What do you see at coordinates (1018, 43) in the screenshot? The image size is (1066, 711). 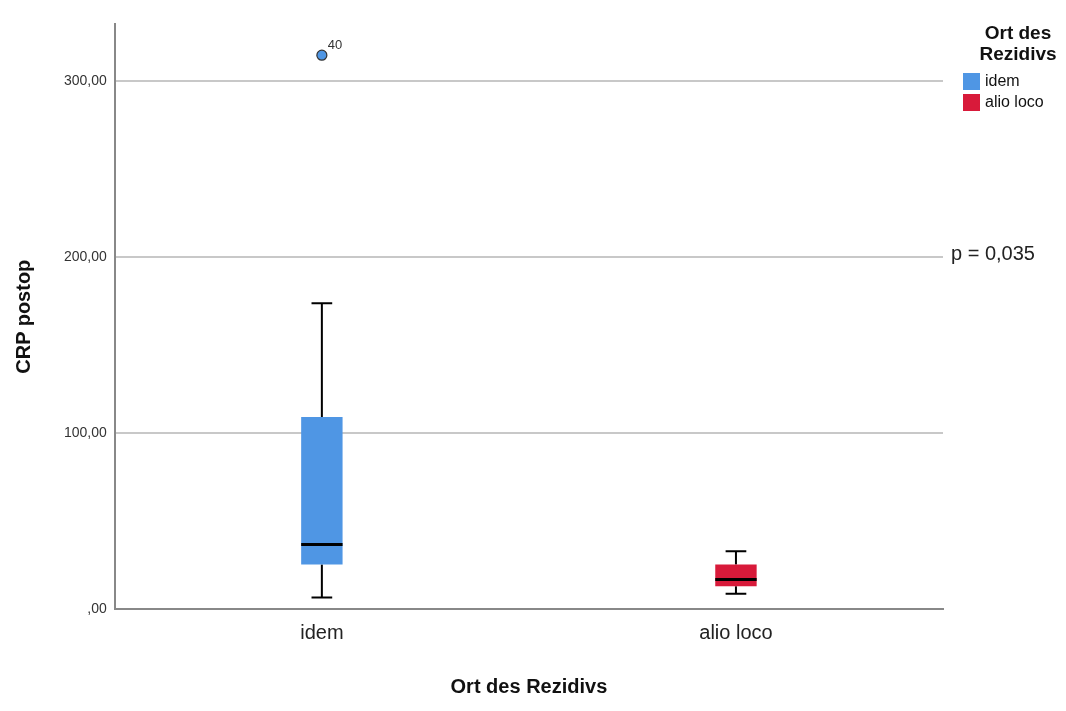 I see `legend-title: Ort des Rezidivs` at bounding box center [1018, 43].